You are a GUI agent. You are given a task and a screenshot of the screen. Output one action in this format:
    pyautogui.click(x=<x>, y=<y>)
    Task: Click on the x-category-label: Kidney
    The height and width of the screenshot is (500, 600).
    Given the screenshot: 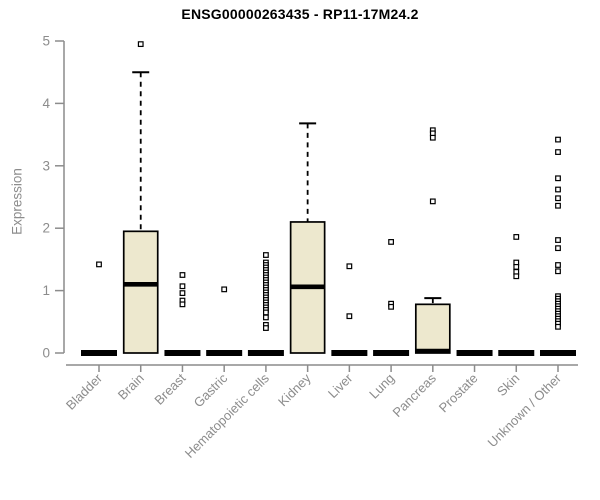 What is the action you would take?
    pyautogui.click(x=294, y=389)
    